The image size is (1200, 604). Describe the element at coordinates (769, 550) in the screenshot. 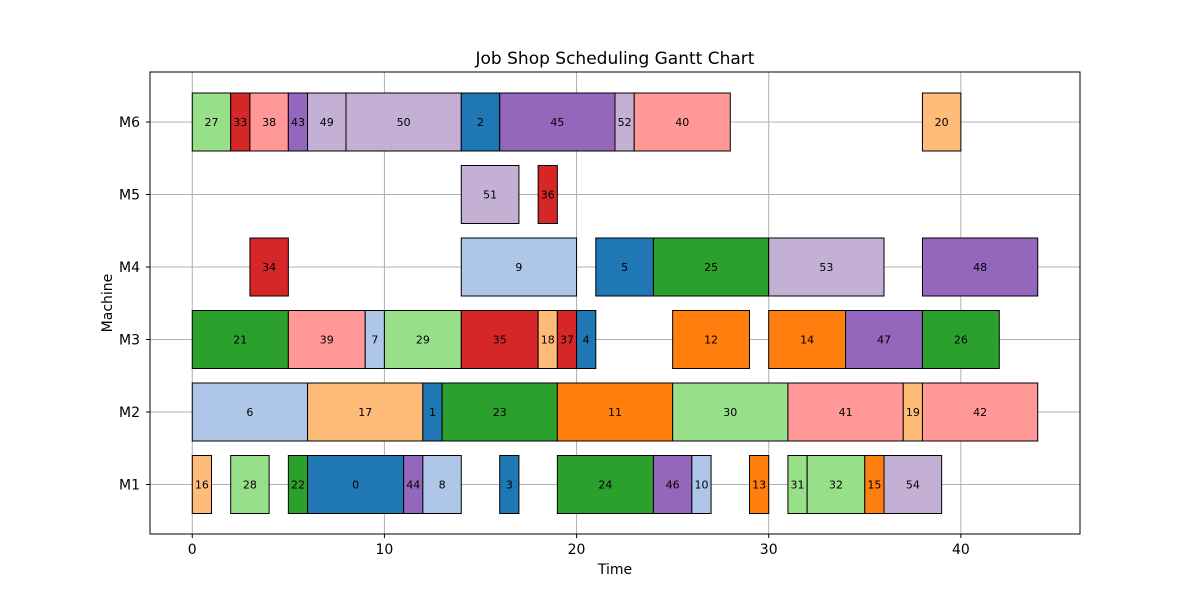

I see `x-tick-label: 30` at that location.